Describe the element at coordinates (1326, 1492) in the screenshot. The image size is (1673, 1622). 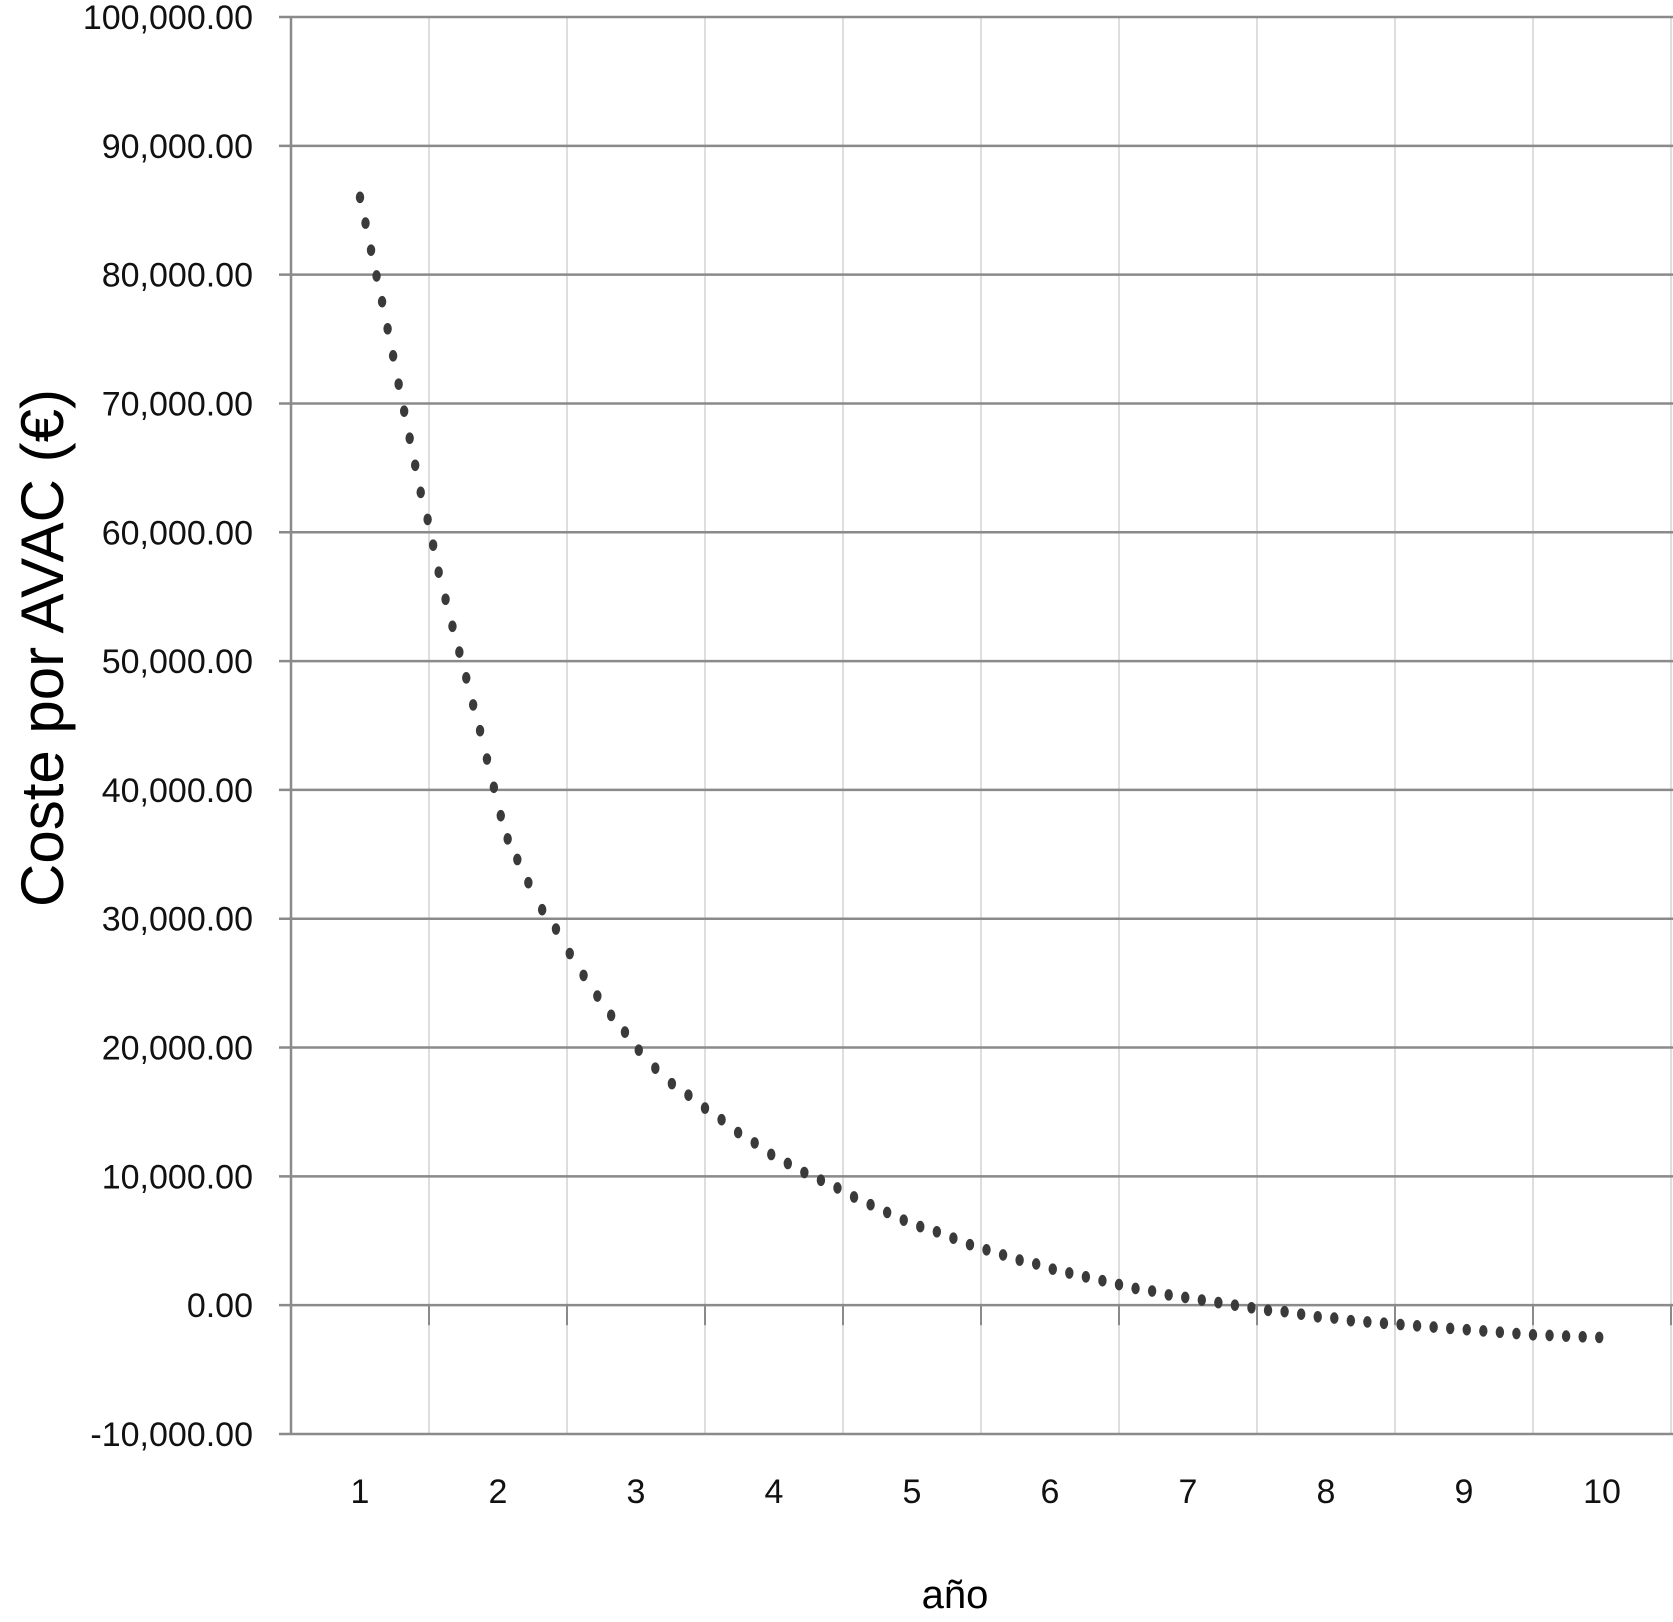
I see `x-tick-label: 8` at that location.